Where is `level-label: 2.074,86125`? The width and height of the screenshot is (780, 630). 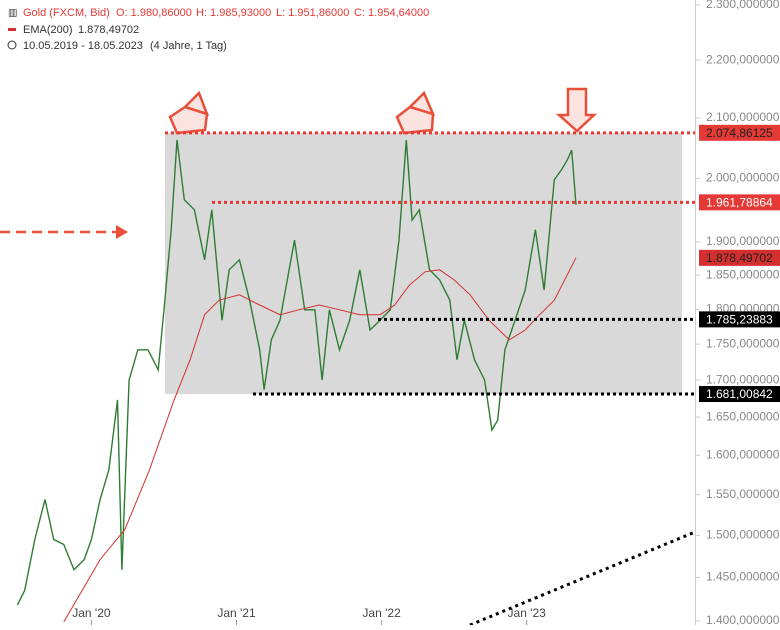
level-label: 2.074,86125 is located at coordinates (739, 133).